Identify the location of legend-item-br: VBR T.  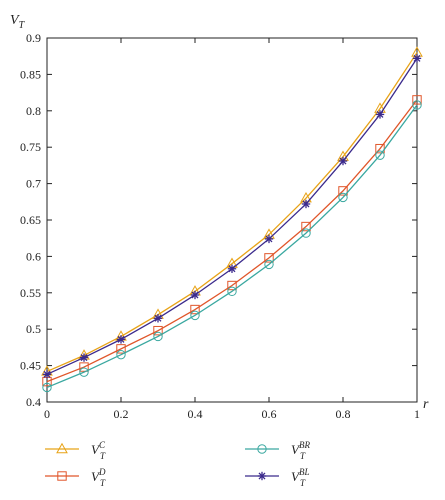
(277, 450).